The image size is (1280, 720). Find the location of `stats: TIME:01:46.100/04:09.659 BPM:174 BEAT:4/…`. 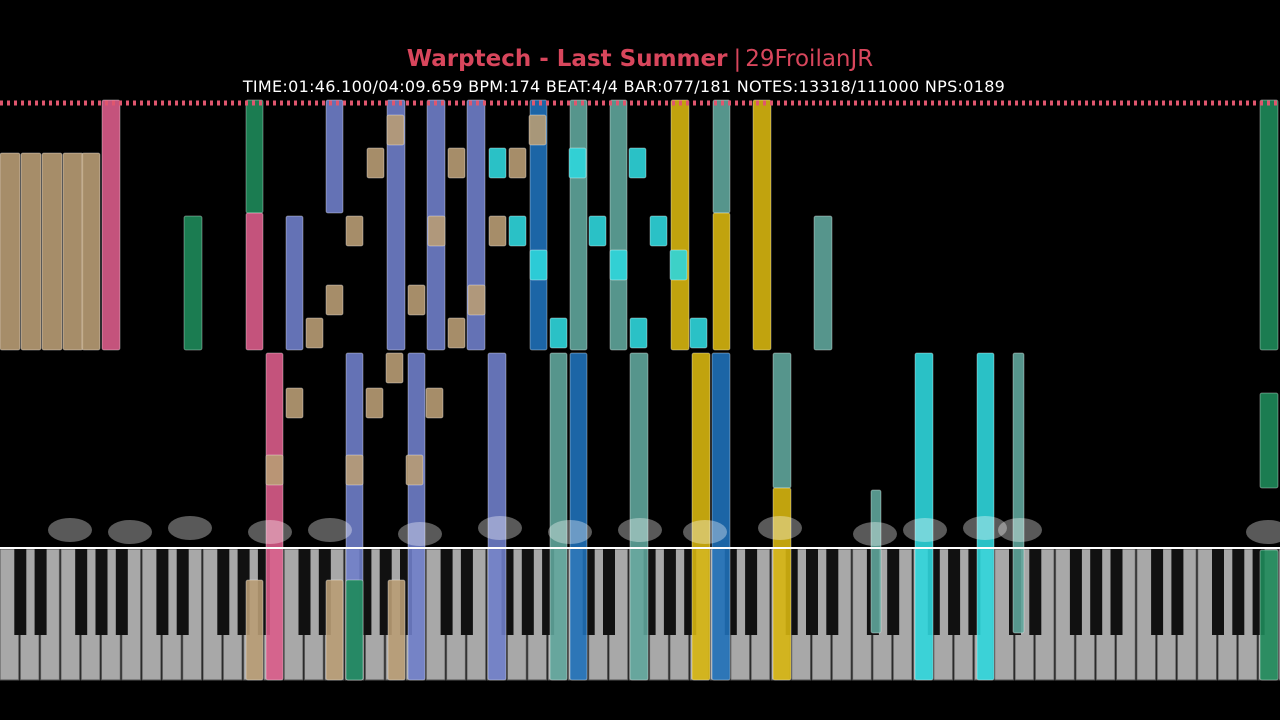

stats: TIME:01:46.100/04:09.659 BPM:174 BEAT:4/… is located at coordinates (623, 86).